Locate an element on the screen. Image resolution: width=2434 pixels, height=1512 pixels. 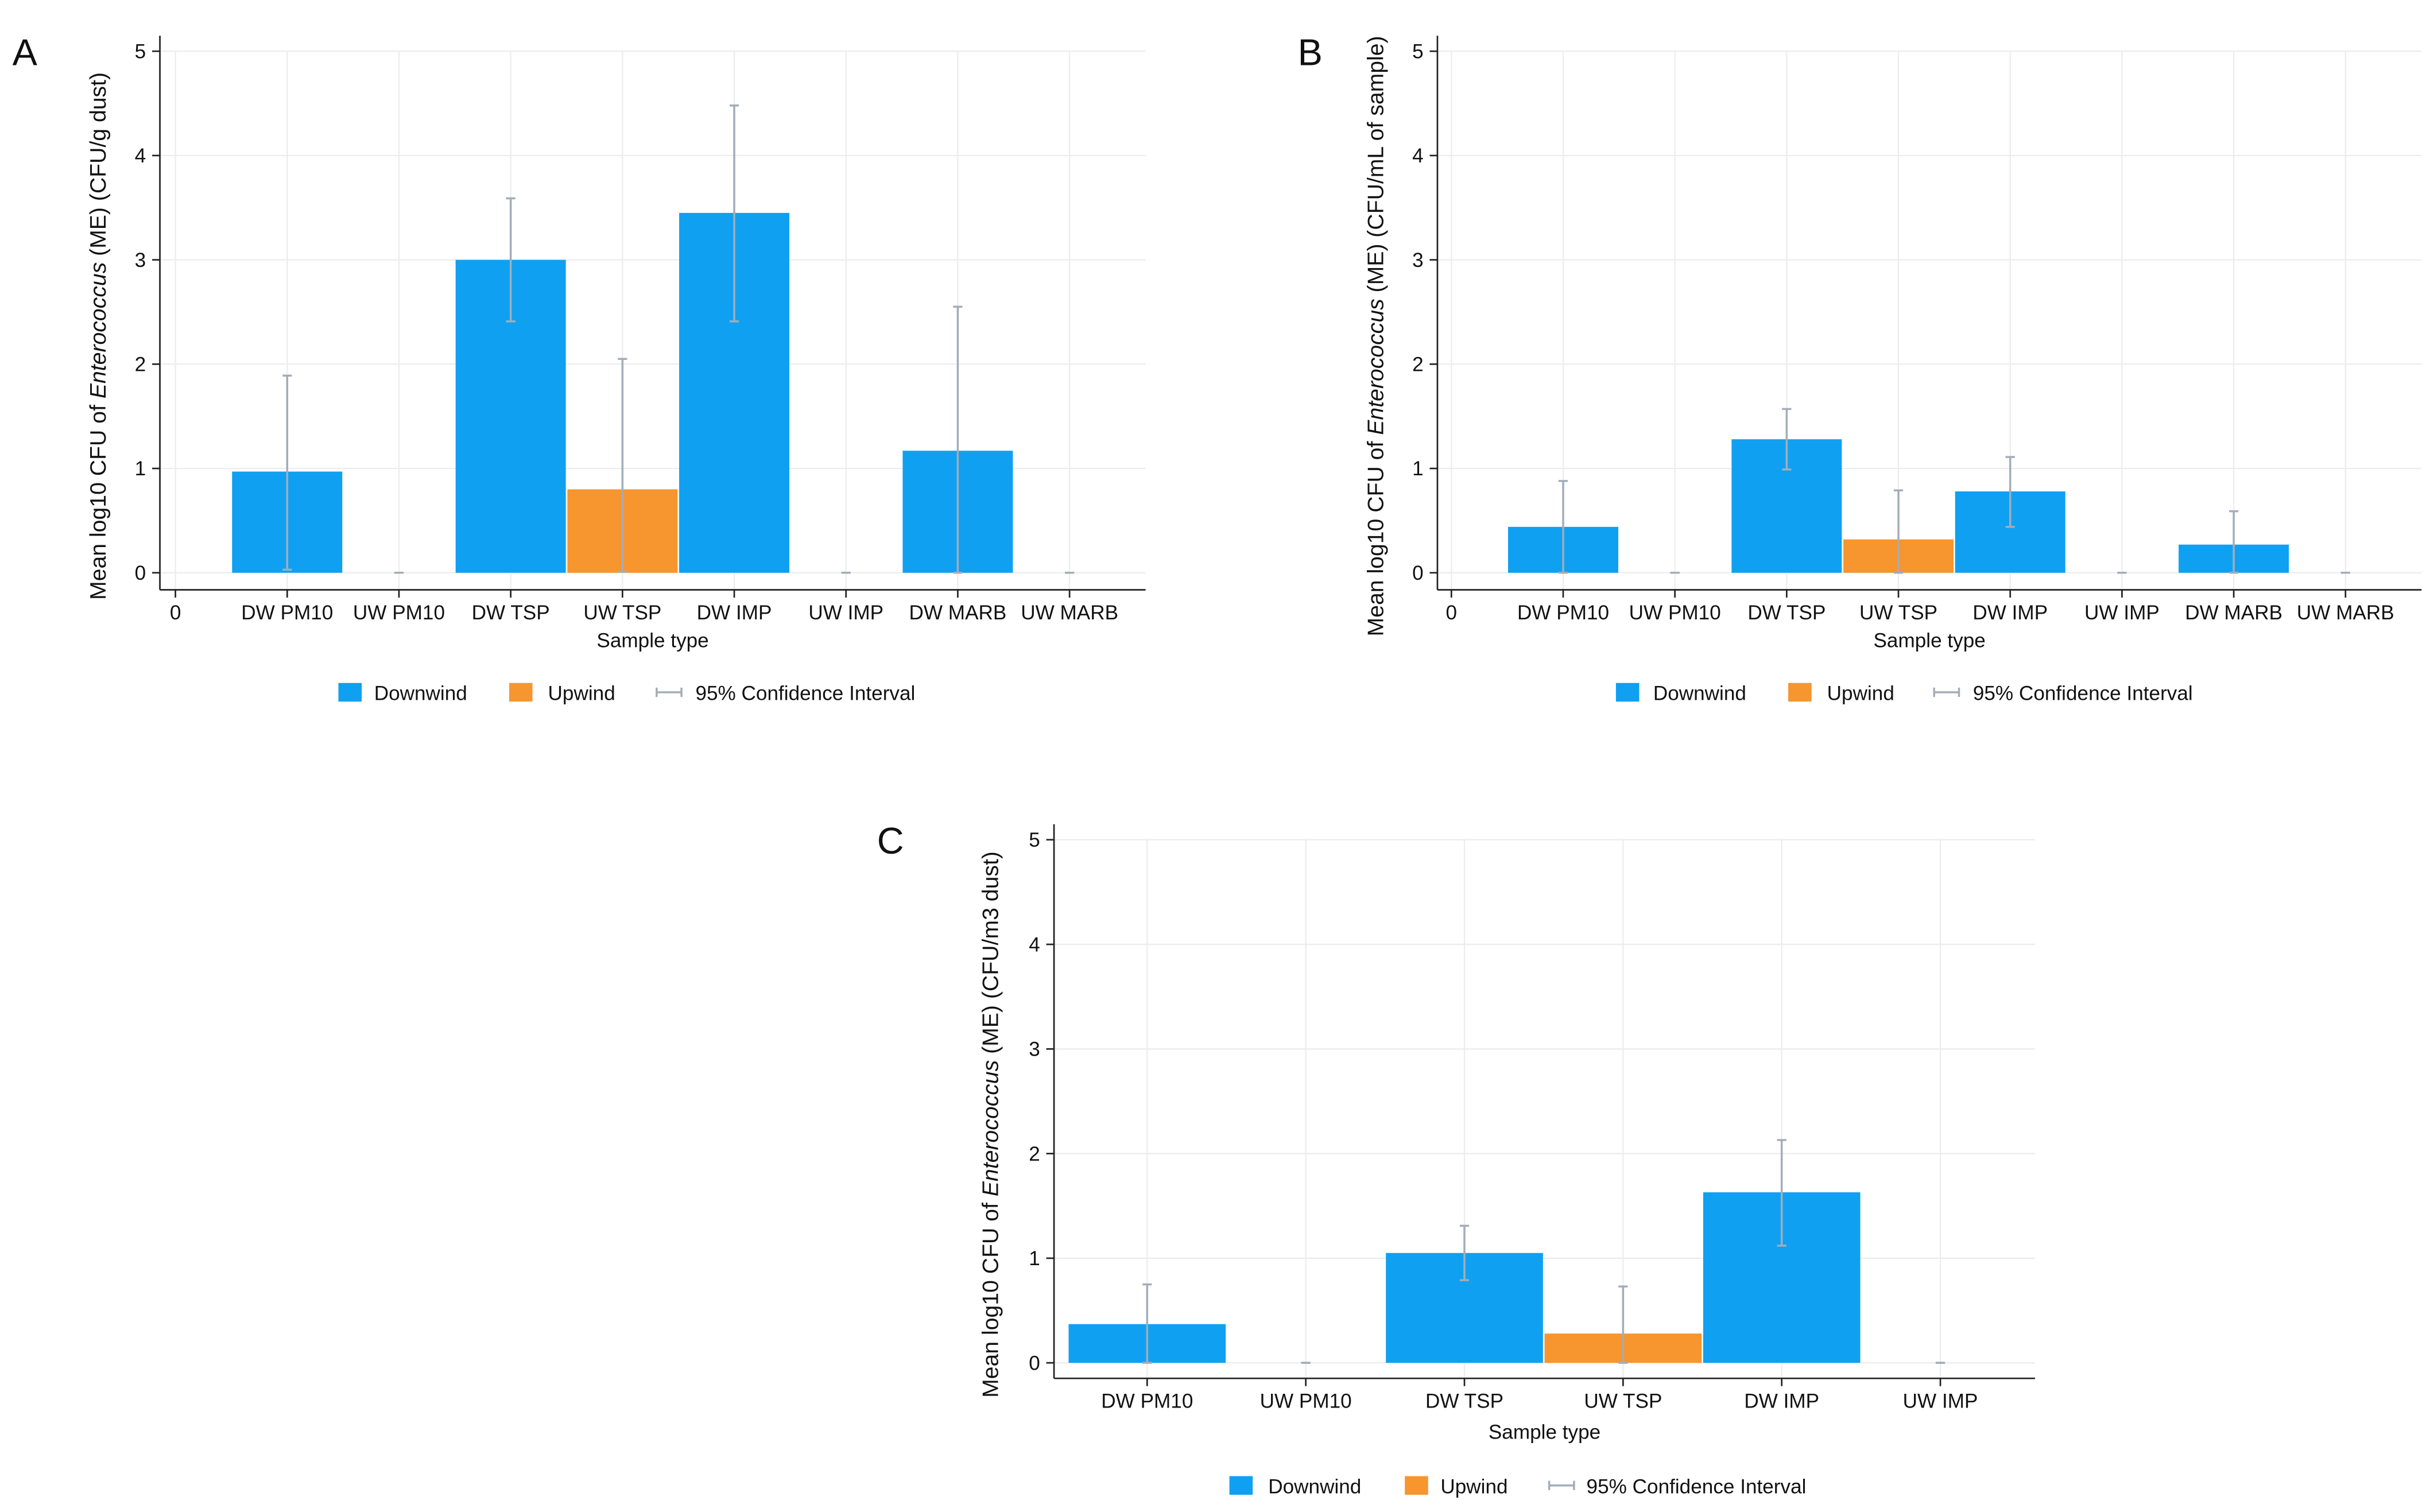
panel-label: B is located at coordinates (1310, 52).